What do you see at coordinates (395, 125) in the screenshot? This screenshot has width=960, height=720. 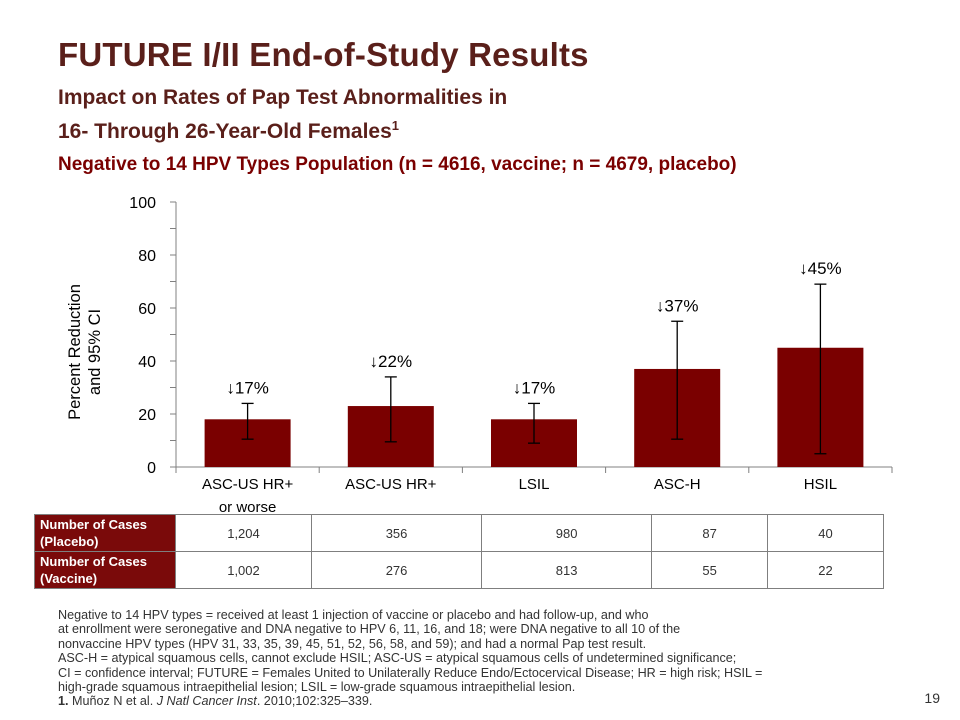 I see `subtitle-reference: 1` at bounding box center [395, 125].